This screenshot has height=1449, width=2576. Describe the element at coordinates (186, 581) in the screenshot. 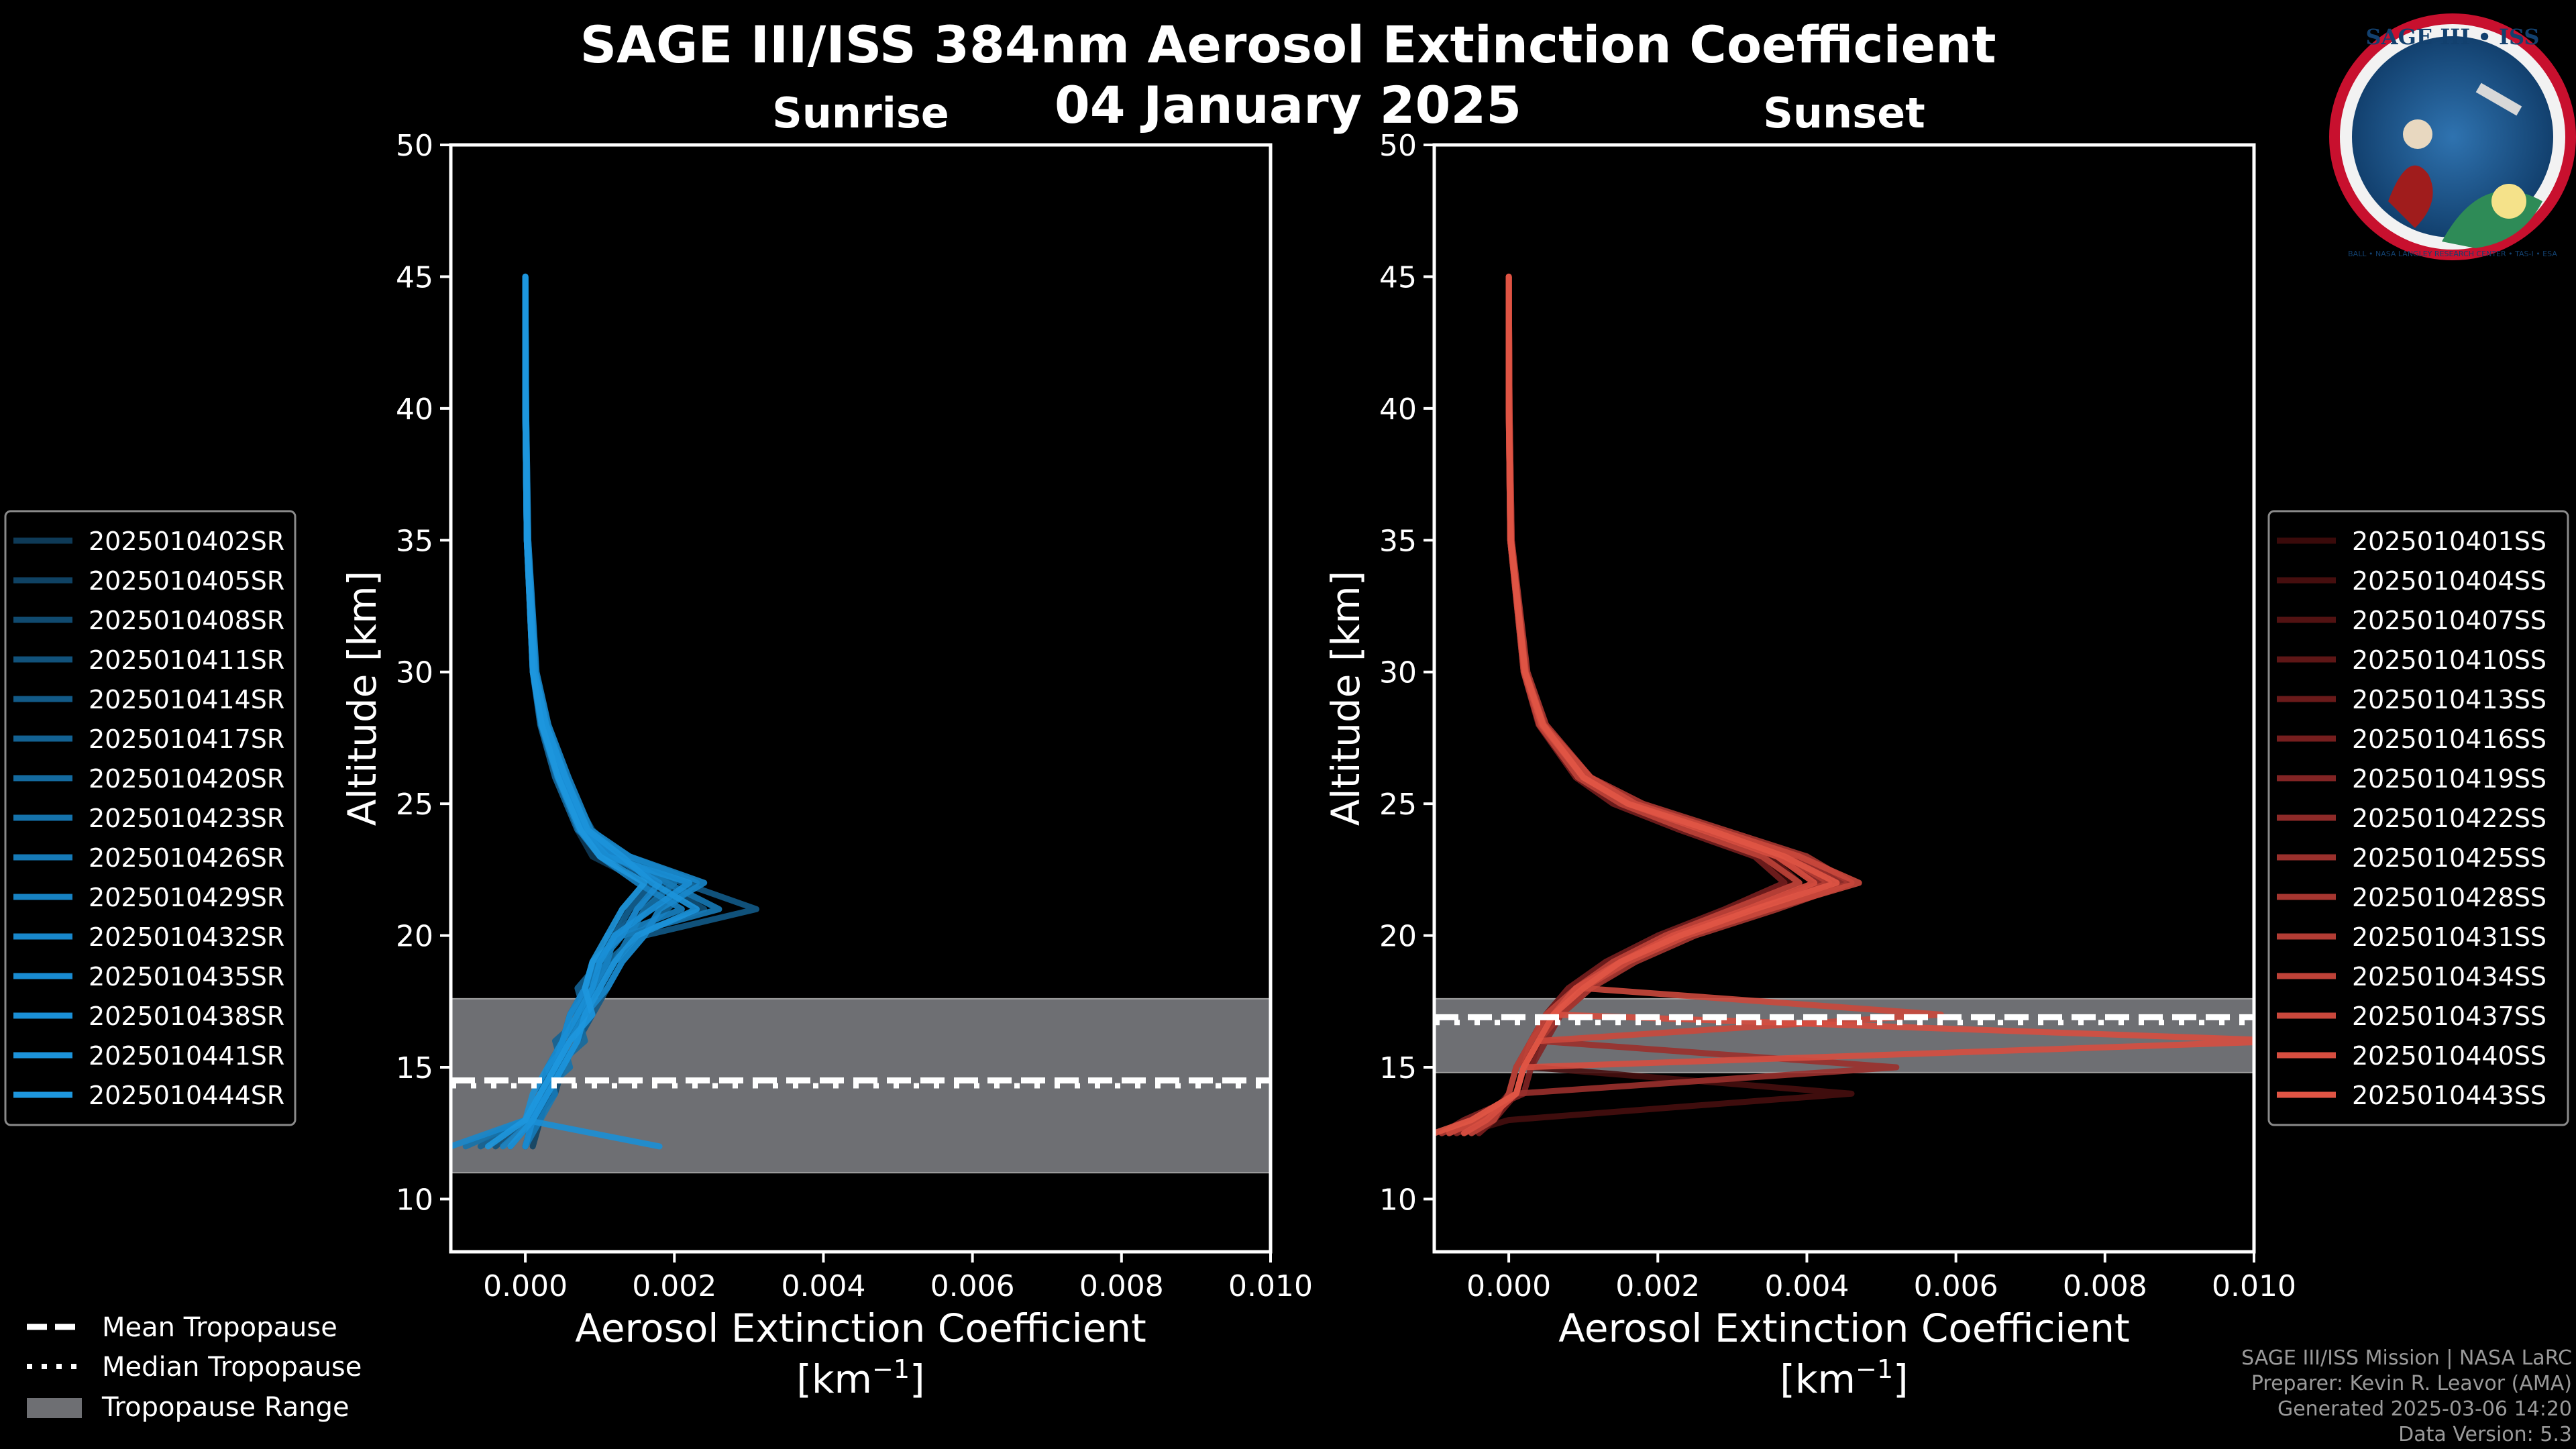

I see `legend-entry-label: 2025010405SR` at that location.